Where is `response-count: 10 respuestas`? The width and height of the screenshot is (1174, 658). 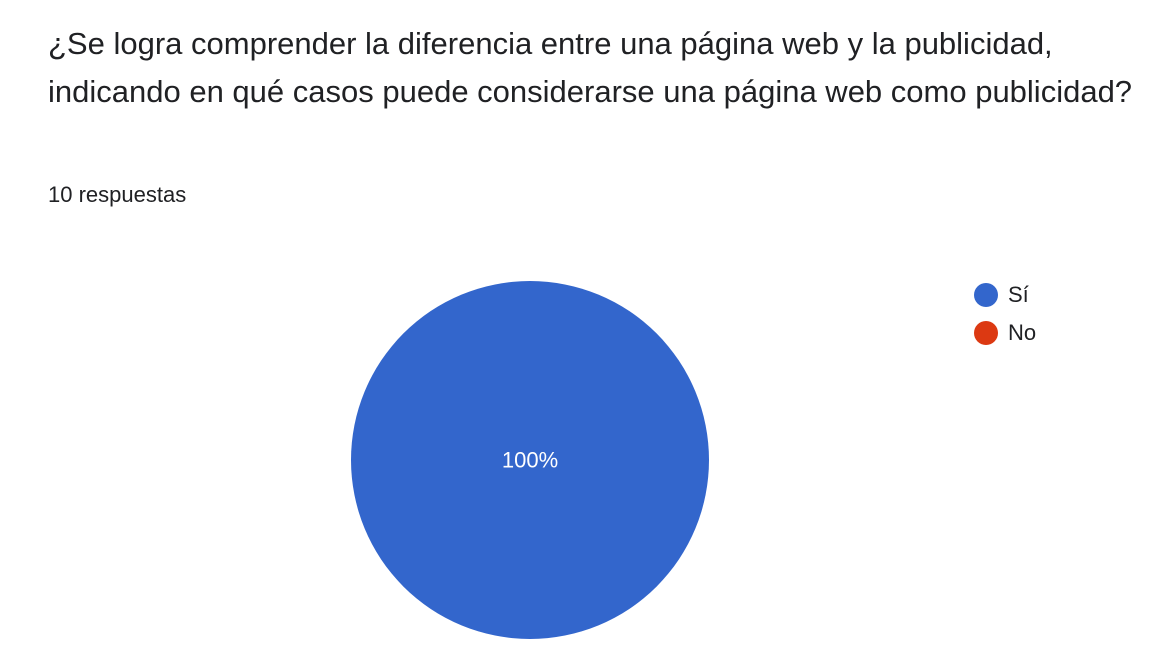
response-count: 10 respuestas is located at coordinates (117, 194).